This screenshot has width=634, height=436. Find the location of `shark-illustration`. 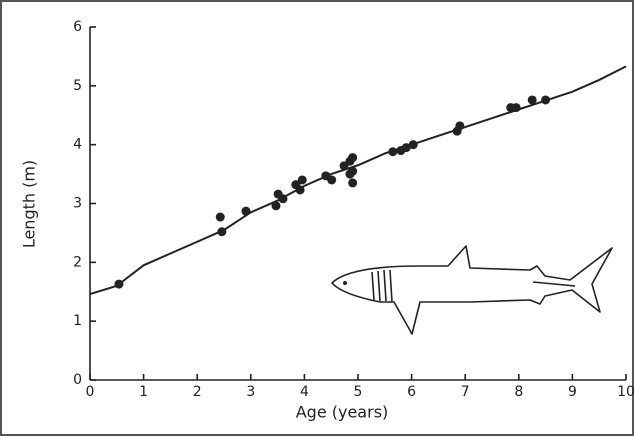

shark-illustration is located at coordinates (472, 290).